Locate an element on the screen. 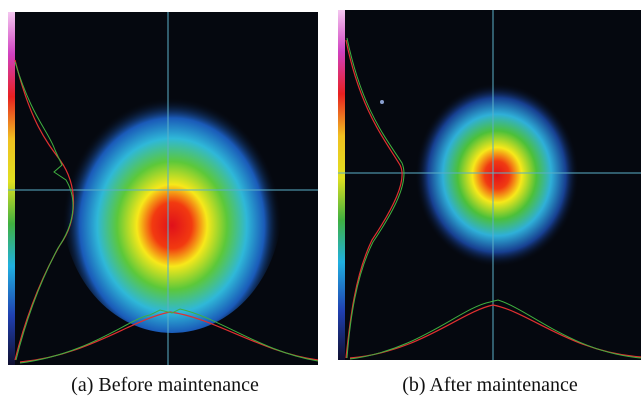 The height and width of the screenshot is (401, 643). vertical-profile is located at coordinates (374, 199).